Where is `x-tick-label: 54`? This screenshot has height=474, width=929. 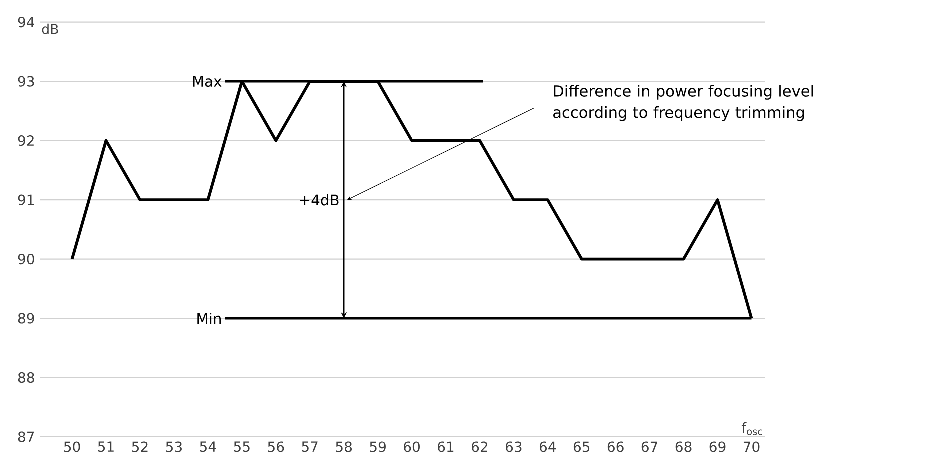 x-tick-label: 54 is located at coordinates (208, 447).